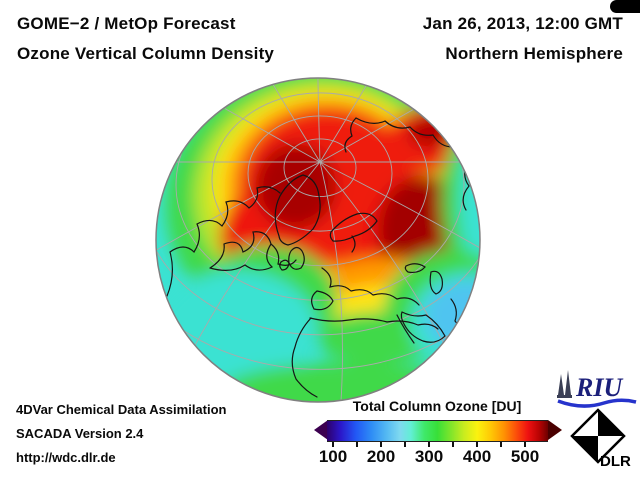 Image resolution: width=640 pixels, height=480 pixels. I want to click on cathedral-icon, so click(564, 384).